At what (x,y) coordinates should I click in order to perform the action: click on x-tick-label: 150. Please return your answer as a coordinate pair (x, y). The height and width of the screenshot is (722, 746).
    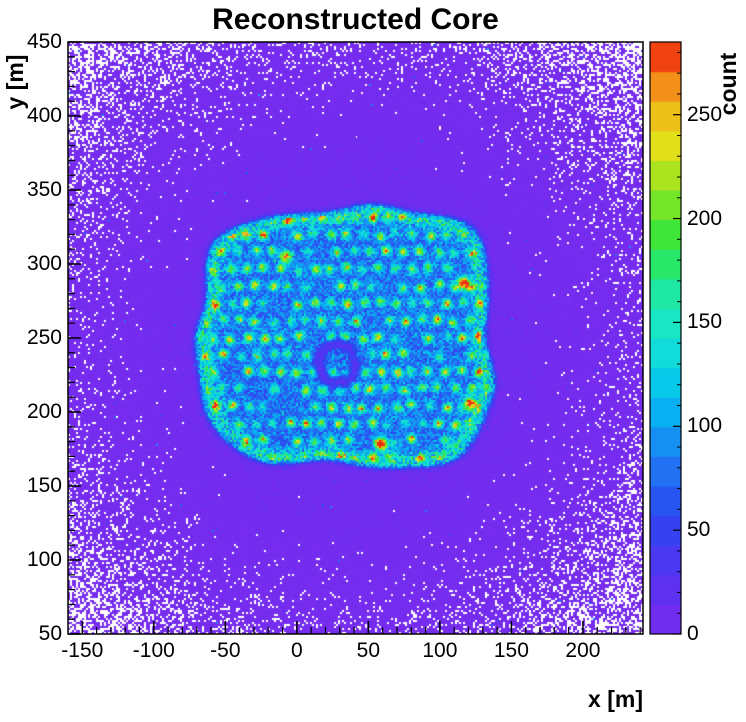
    Looking at the image, I should click on (511, 650).